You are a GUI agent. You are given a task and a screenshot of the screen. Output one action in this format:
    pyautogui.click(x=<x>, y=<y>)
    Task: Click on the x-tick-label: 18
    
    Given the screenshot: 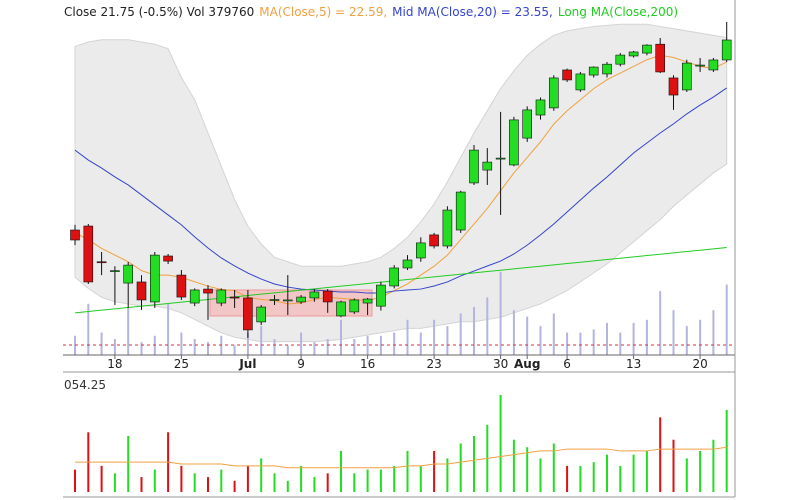 What is the action you would take?
    pyautogui.click(x=114, y=364)
    